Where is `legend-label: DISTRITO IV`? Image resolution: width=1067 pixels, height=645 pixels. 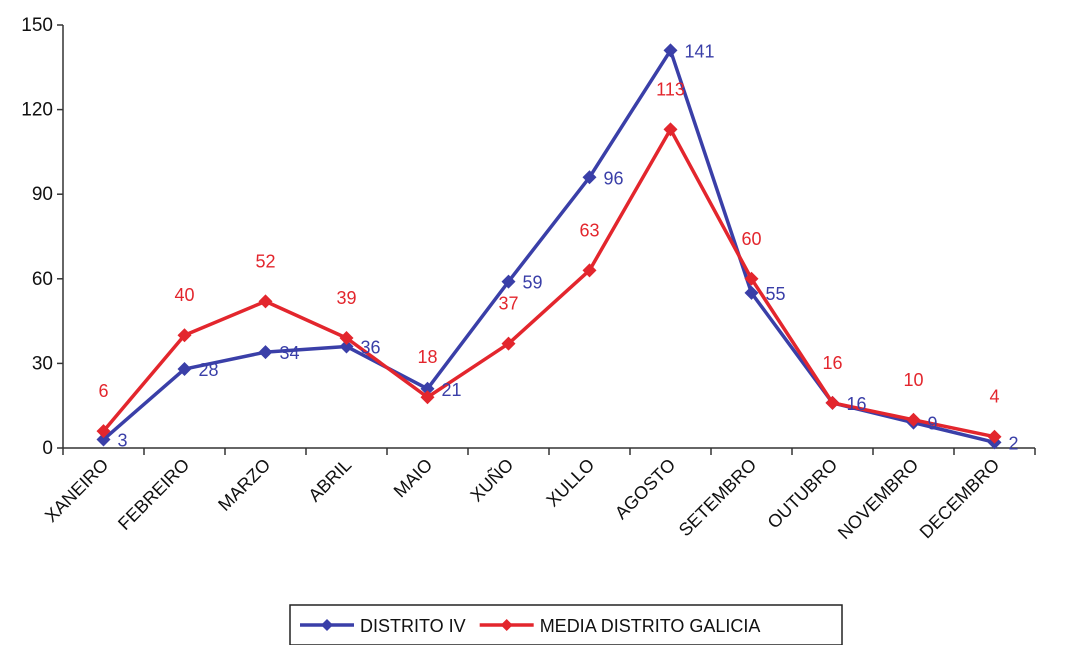 legend-label: DISTRITO IV is located at coordinates (413, 626).